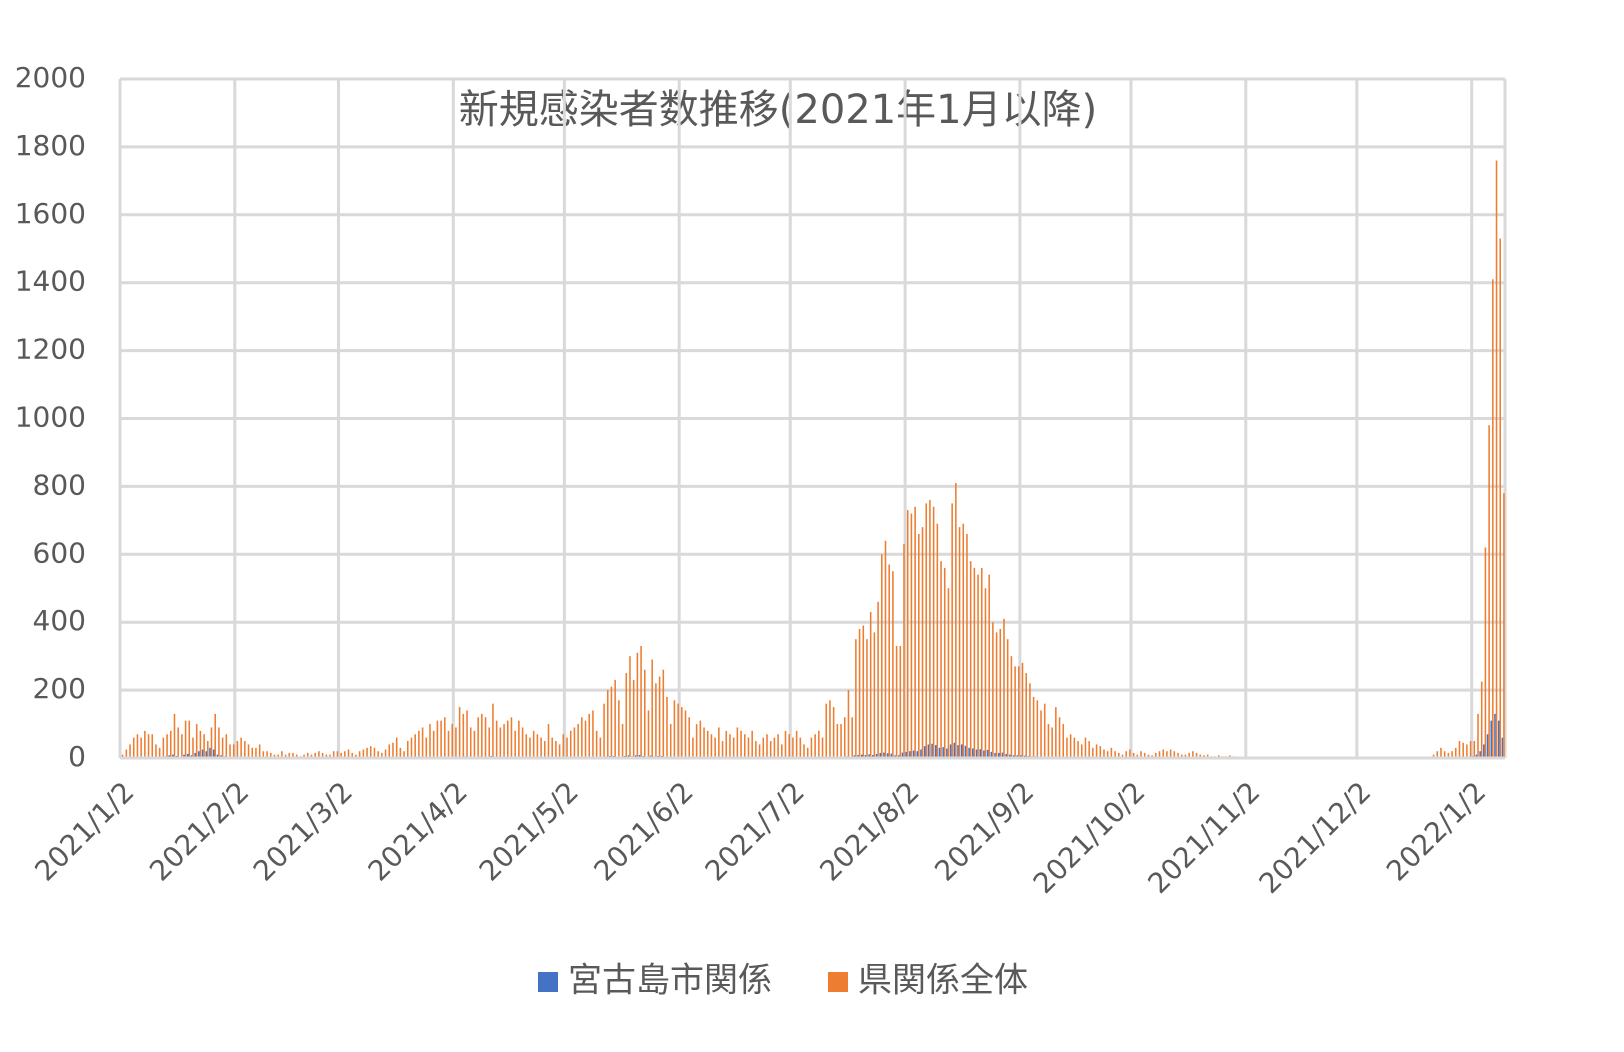 Image resolution: width=1624 pixels, height=1052 pixels. Describe the element at coordinates (943, 981) in the screenshot. I see `legend-label: 県関係全体` at that location.